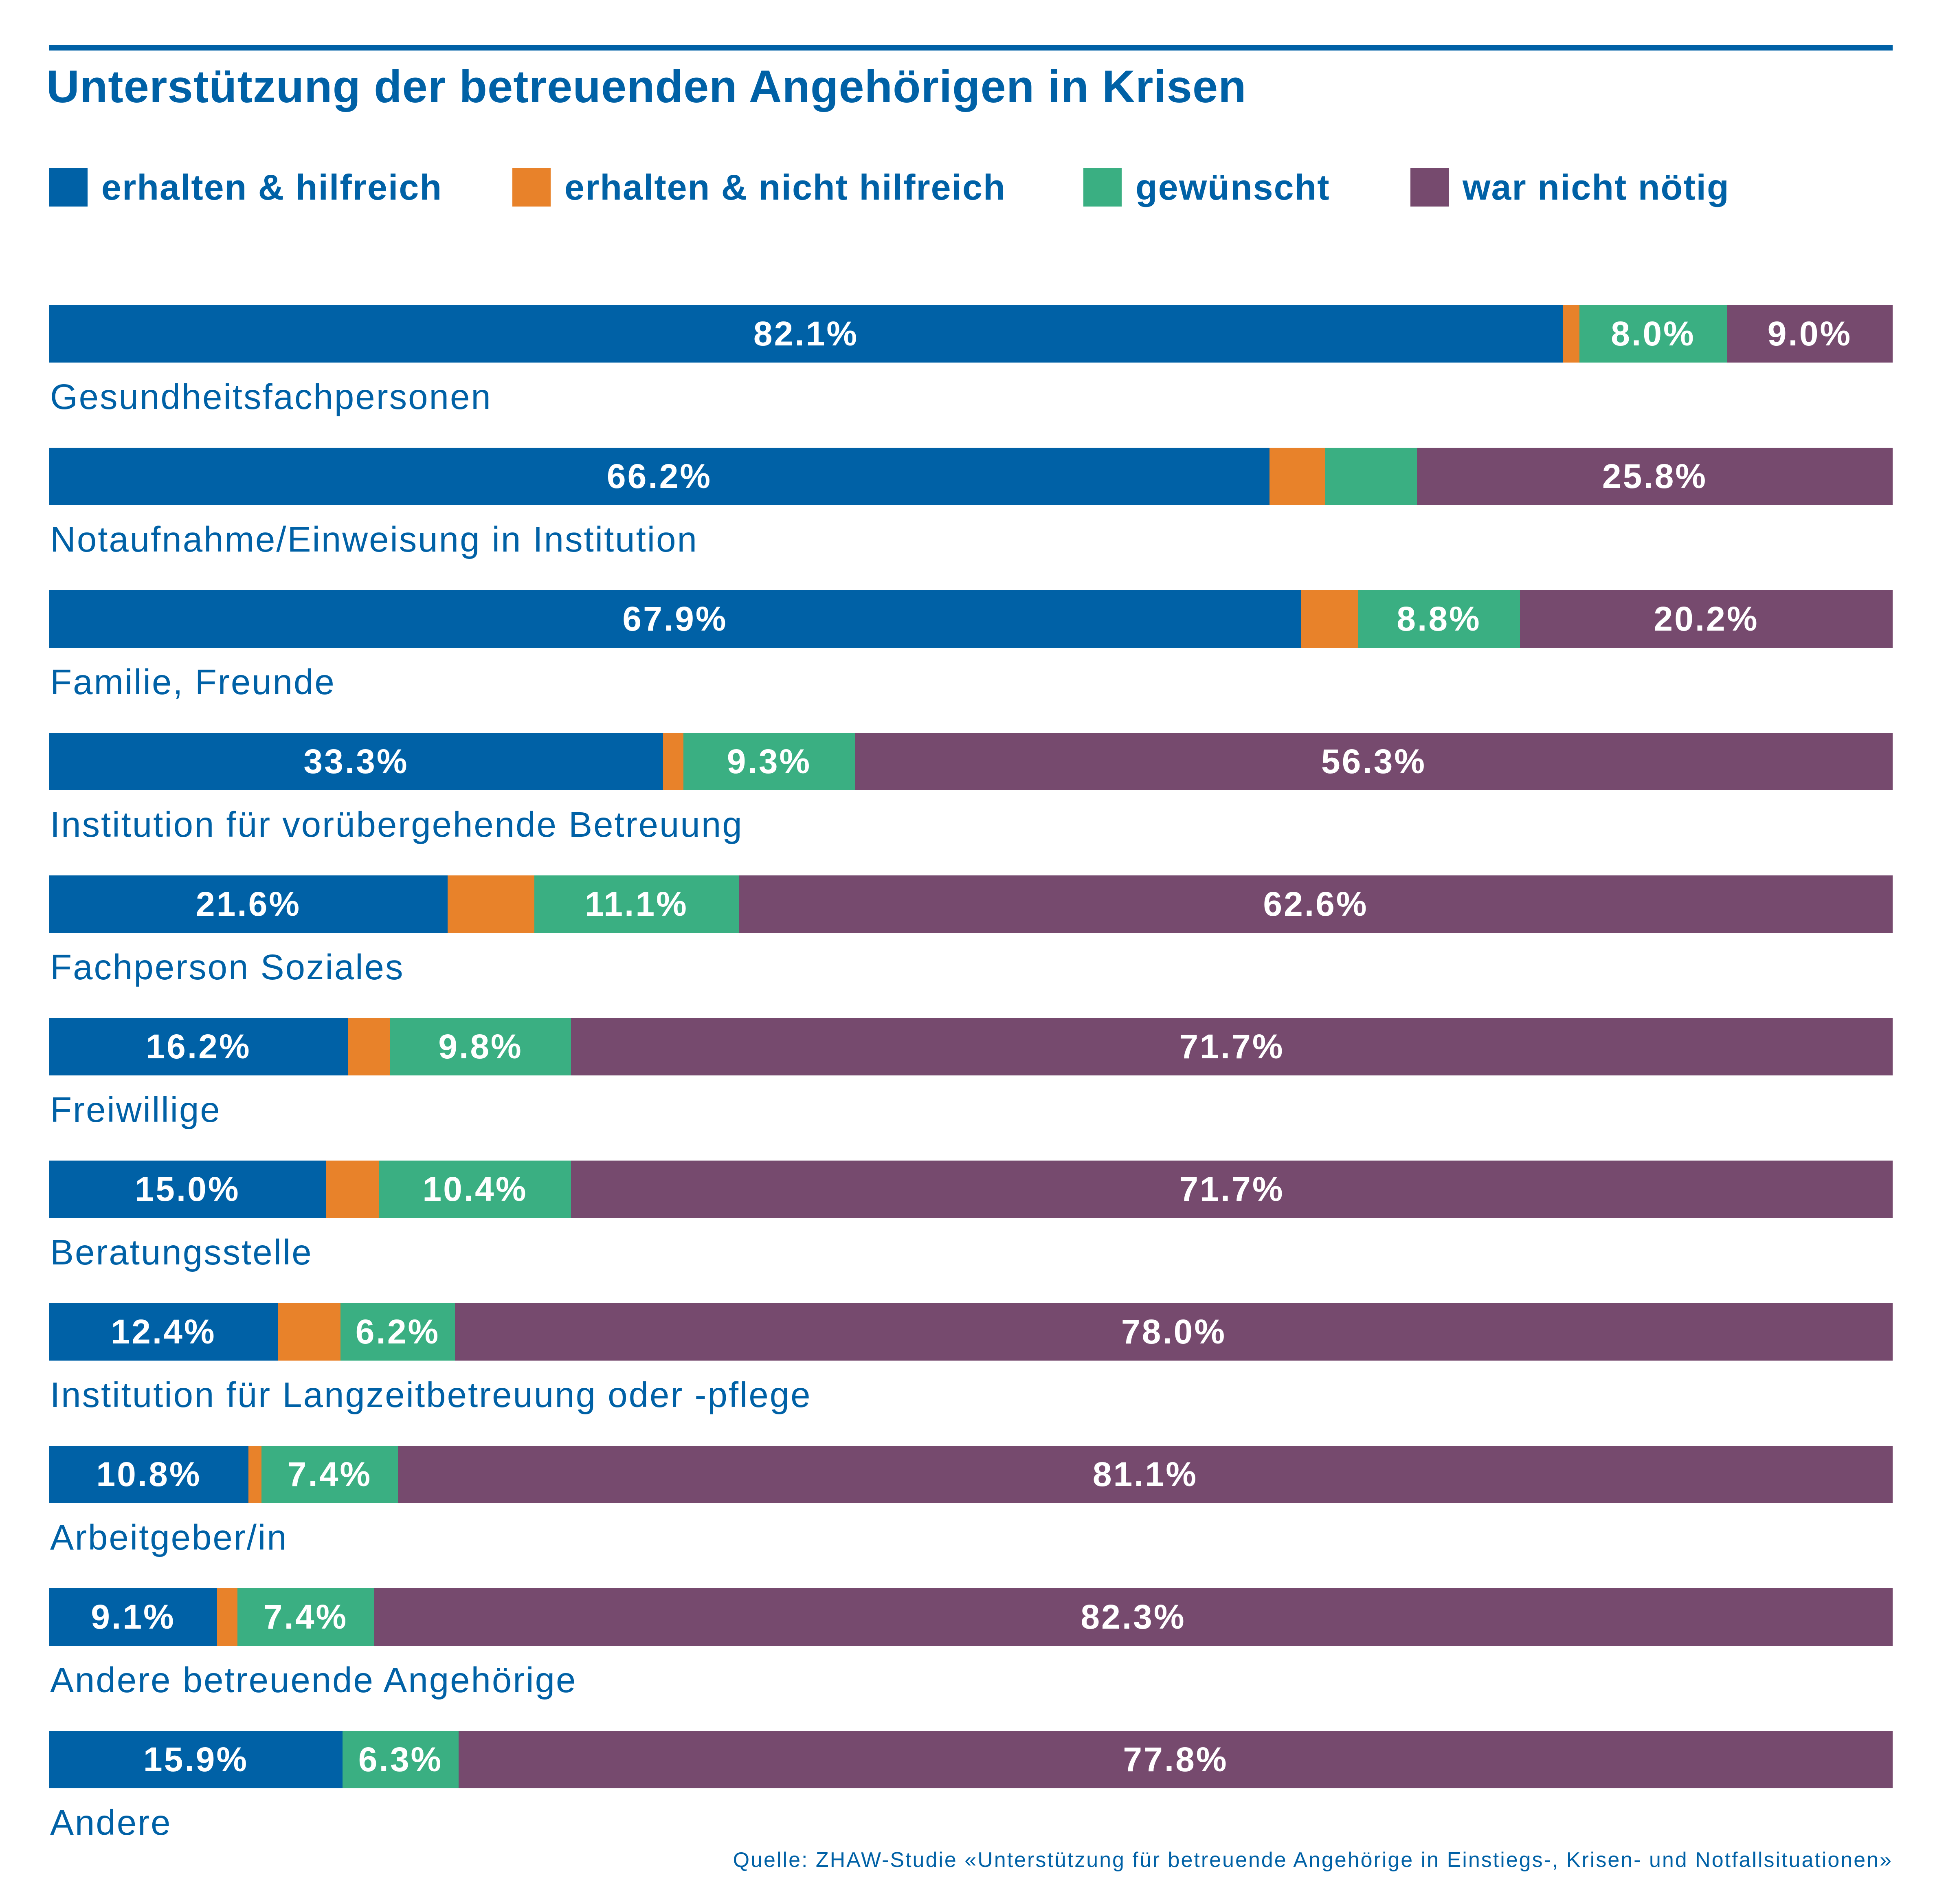  I want to click on category-label: Andere, so click(111, 1822).